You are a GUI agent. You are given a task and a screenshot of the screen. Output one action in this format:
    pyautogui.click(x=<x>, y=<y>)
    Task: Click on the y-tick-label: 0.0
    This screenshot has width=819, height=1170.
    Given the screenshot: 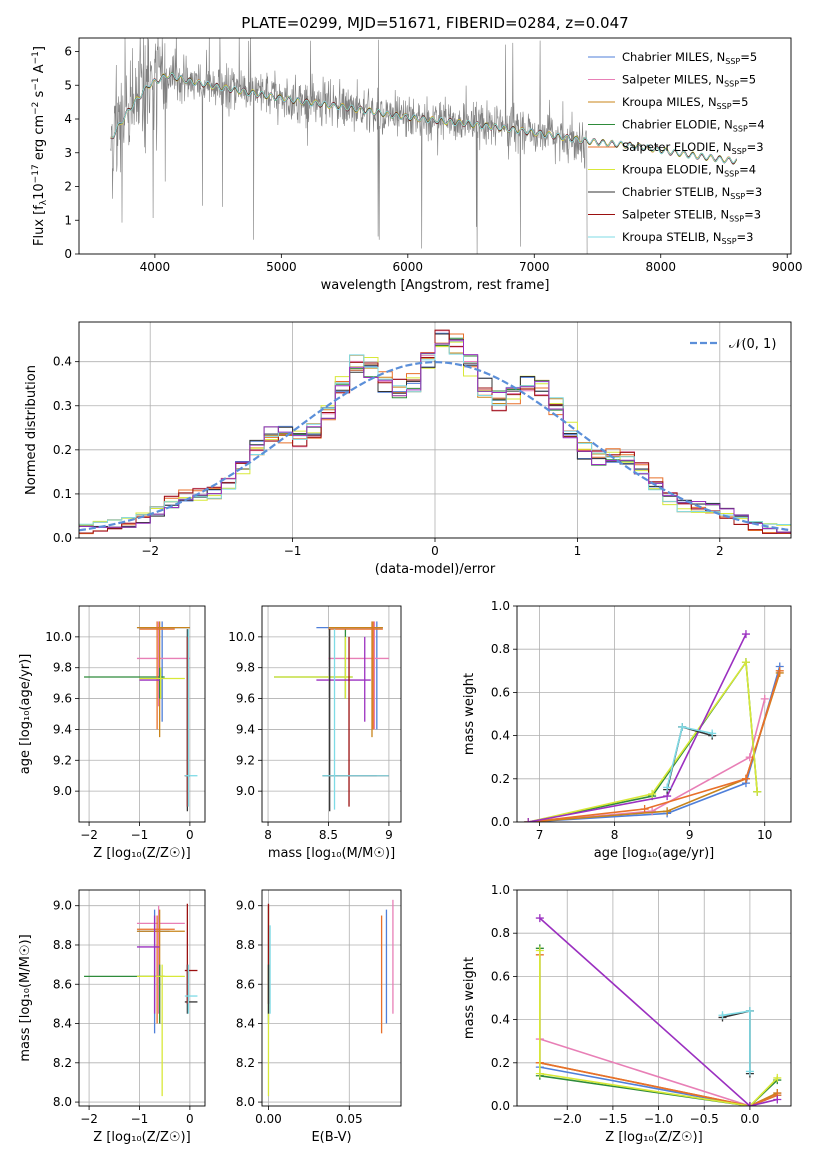 What is the action you would take?
    pyautogui.click(x=500, y=822)
    